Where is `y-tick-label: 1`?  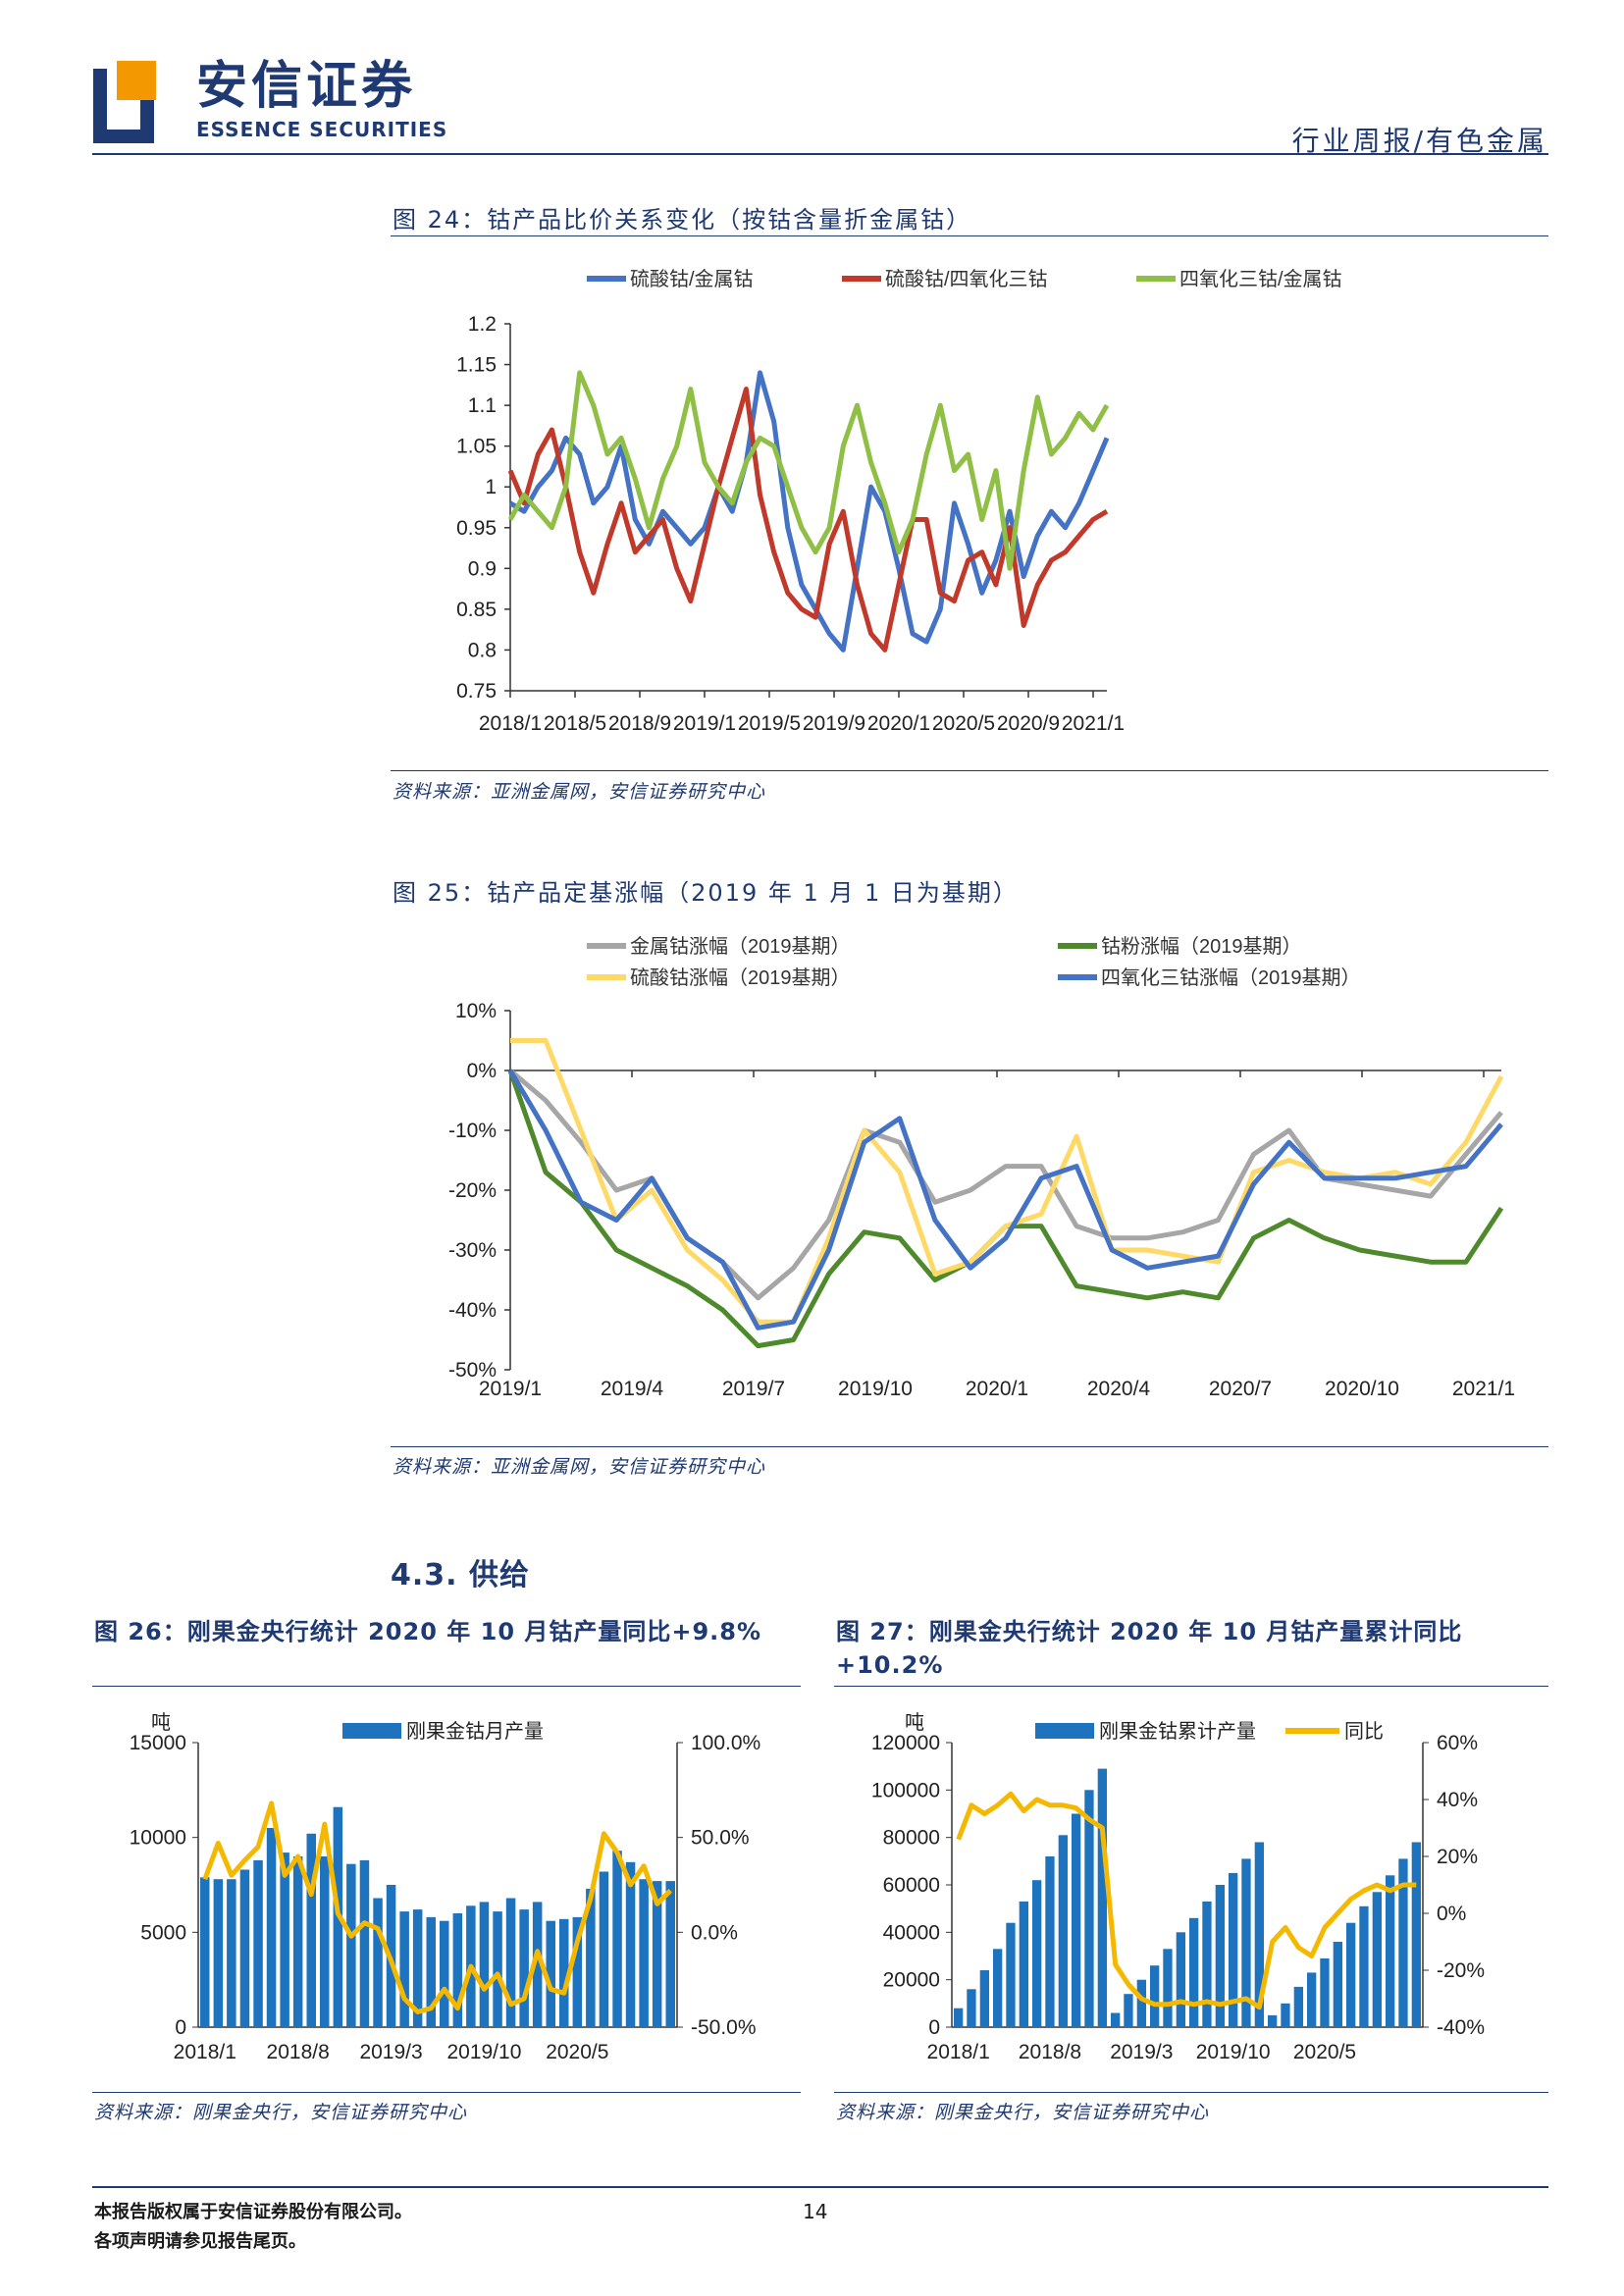
y-tick-label: 1 is located at coordinates (491, 487).